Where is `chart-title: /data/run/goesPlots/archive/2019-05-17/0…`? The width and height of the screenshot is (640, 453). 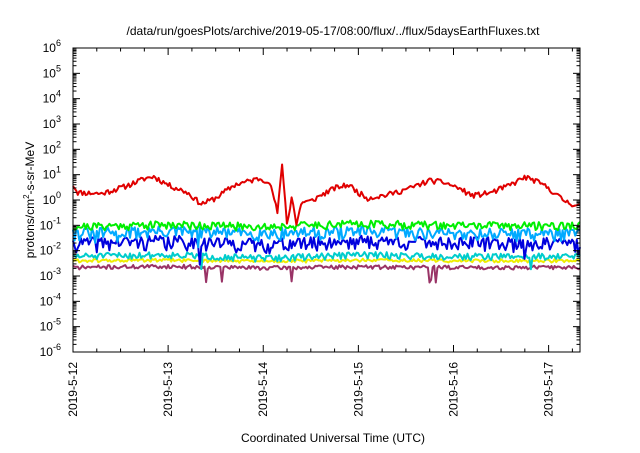 chart-title: /data/run/goesPlots/archive/2019-05-17/0… is located at coordinates (334, 31).